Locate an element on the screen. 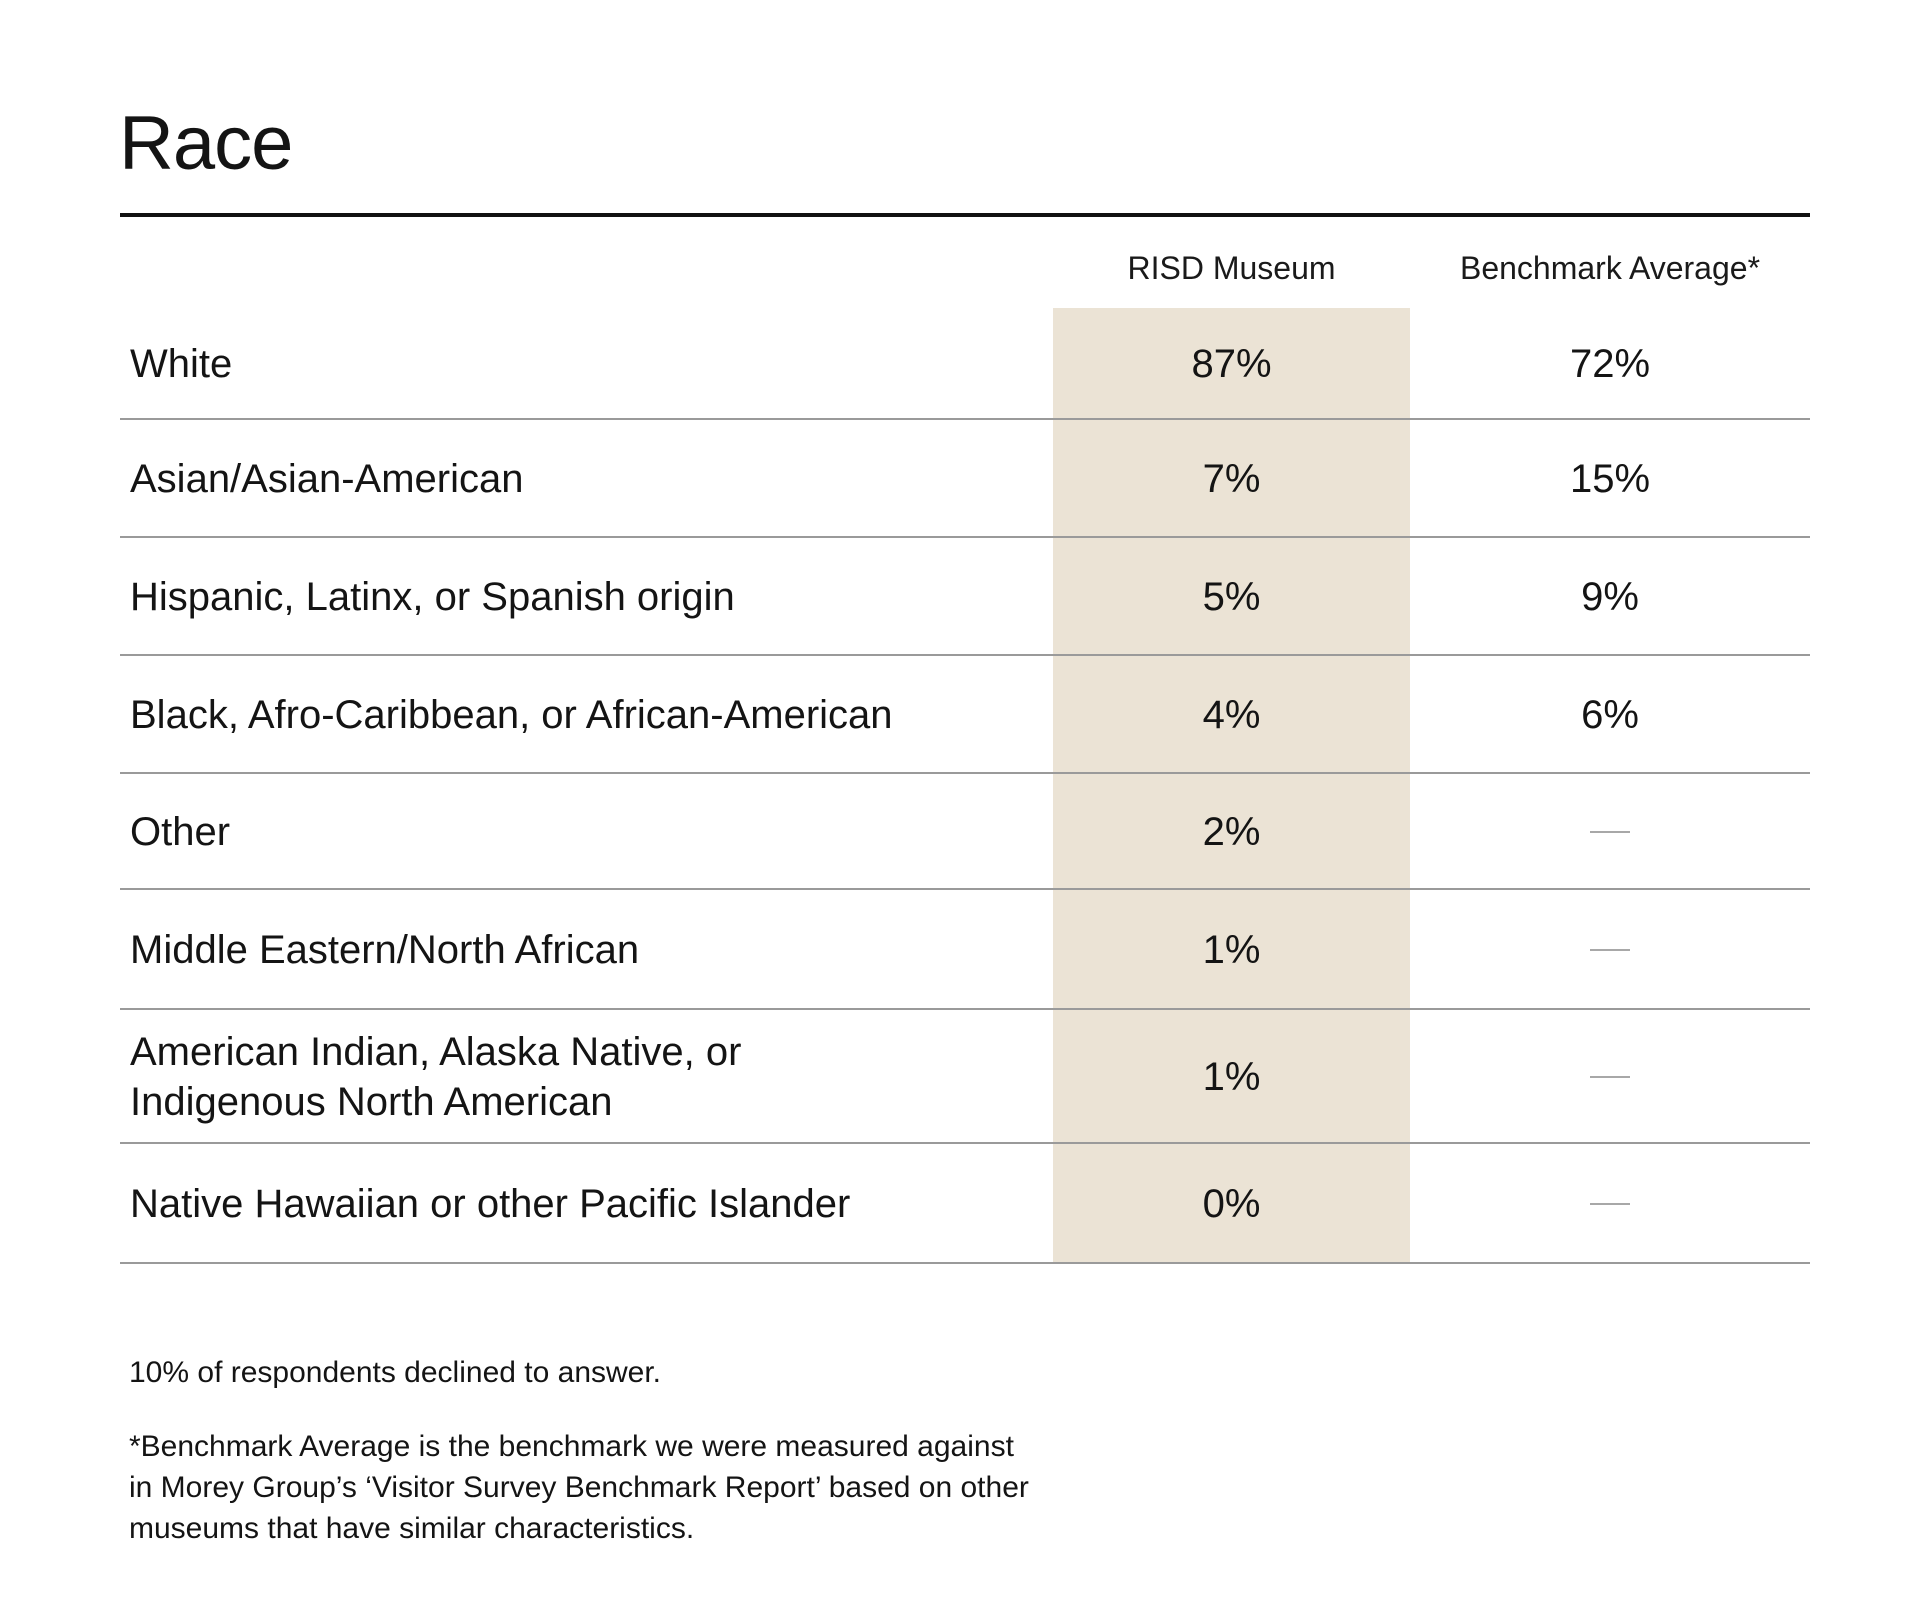 The image size is (1920, 1607). table-row: Middle Eastern/North African 1% is located at coordinates (965, 950).